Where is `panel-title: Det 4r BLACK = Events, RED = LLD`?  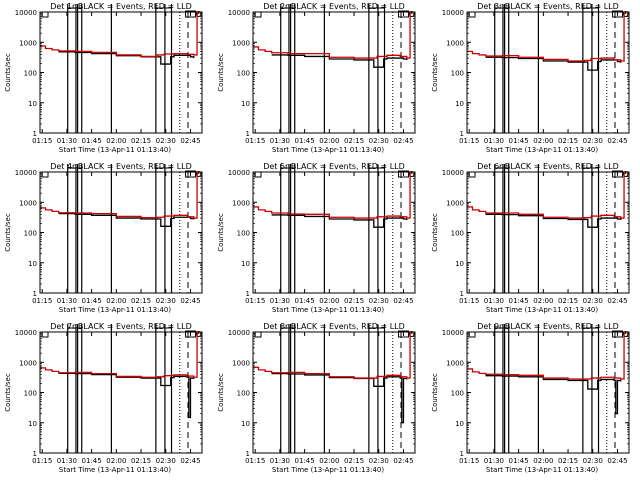 panel-title: Det 4r BLACK = Events, RED = LLD is located at coordinates (121, 166).